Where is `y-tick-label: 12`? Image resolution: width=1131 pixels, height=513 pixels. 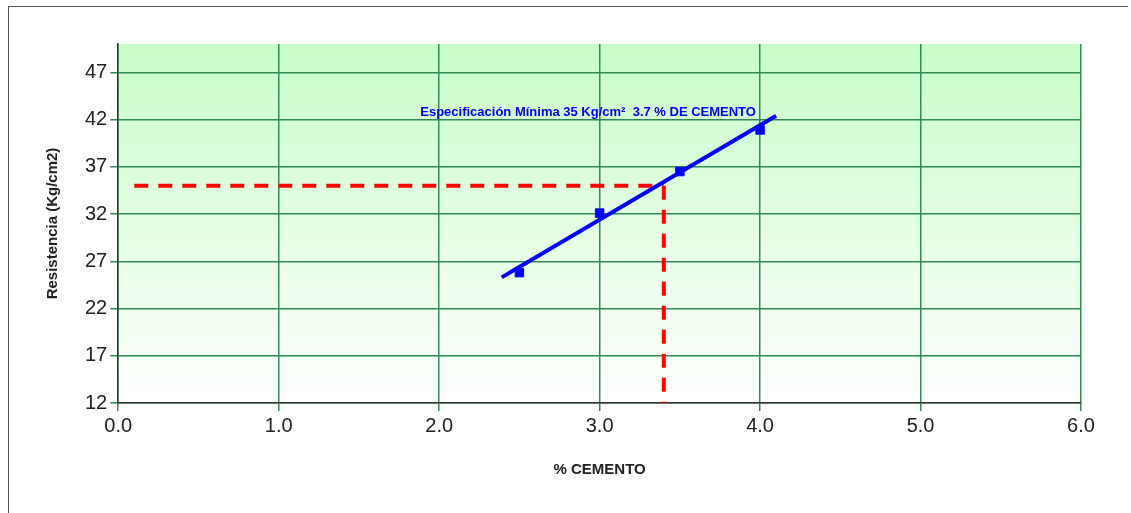 y-tick-label: 12 is located at coordinates (96, 401).